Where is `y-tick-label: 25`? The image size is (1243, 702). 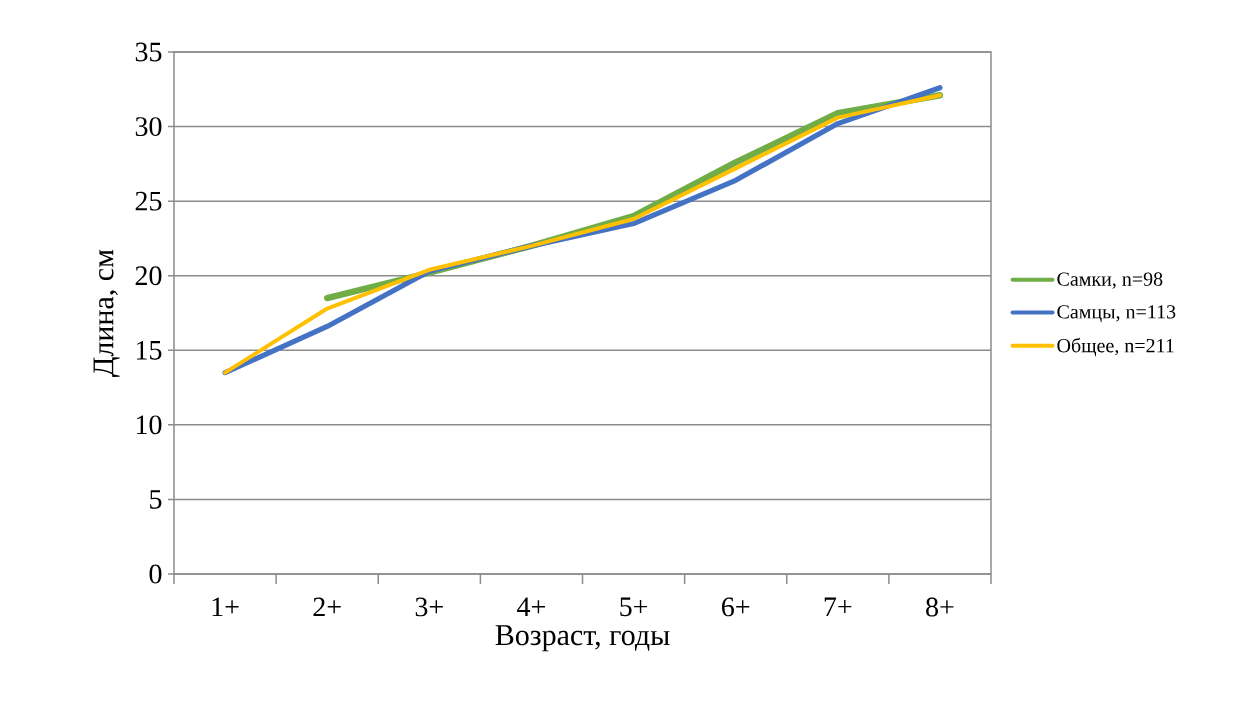 y-tick-label: 25 is located at coordinates (148, 201).